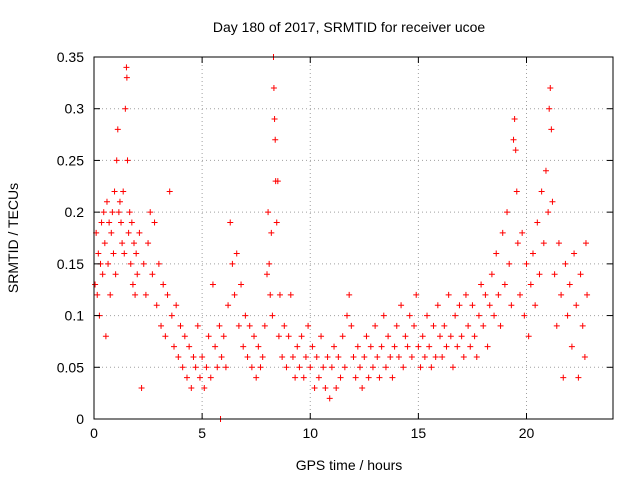 Image resolution: width=640 pixels, height=480 pixels. I want to click on x-tick-label: 15, so click(419, 433).